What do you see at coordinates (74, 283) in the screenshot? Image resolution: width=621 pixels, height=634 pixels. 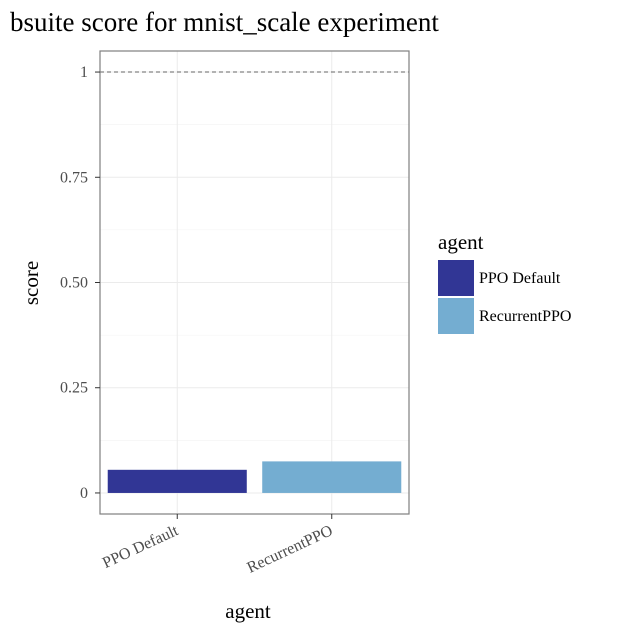 I see `y-tick-label: 0.50` at bounding box center [74, 283].